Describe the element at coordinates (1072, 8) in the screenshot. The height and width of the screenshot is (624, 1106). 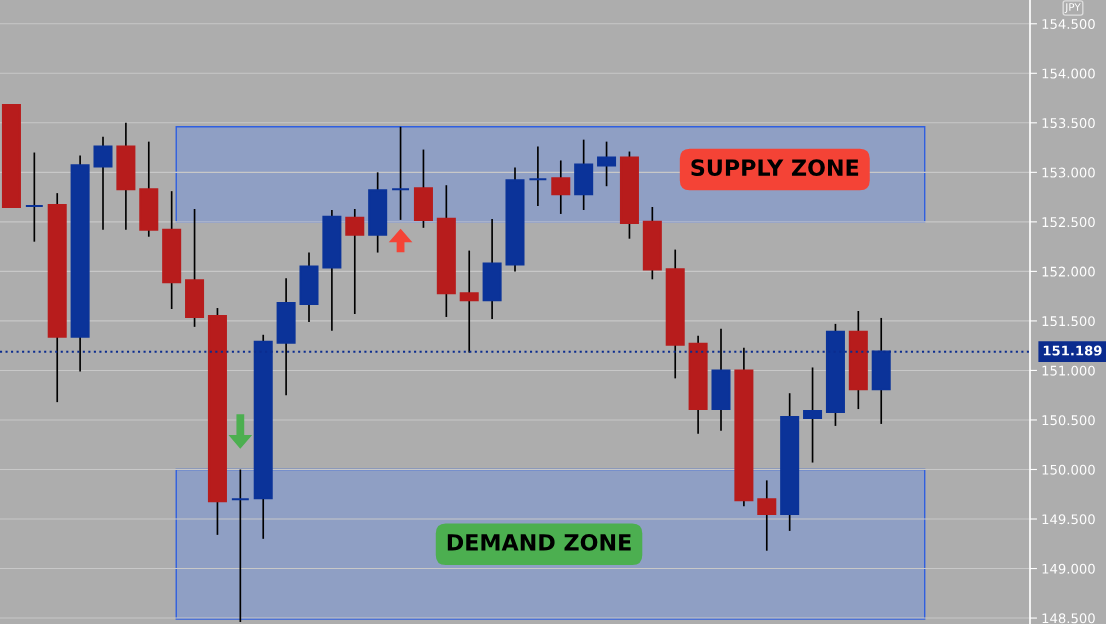
I see `text: JPY` at that location.